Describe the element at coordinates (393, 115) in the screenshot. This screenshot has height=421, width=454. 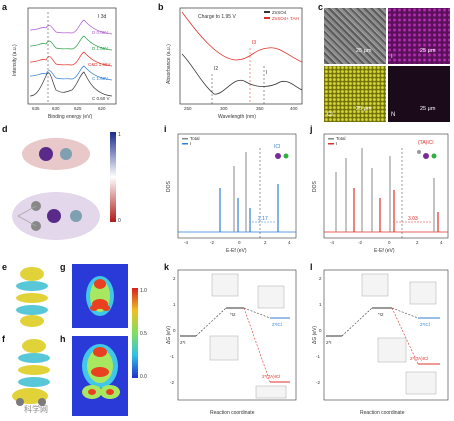
I see `map-label-n: N` at that location.